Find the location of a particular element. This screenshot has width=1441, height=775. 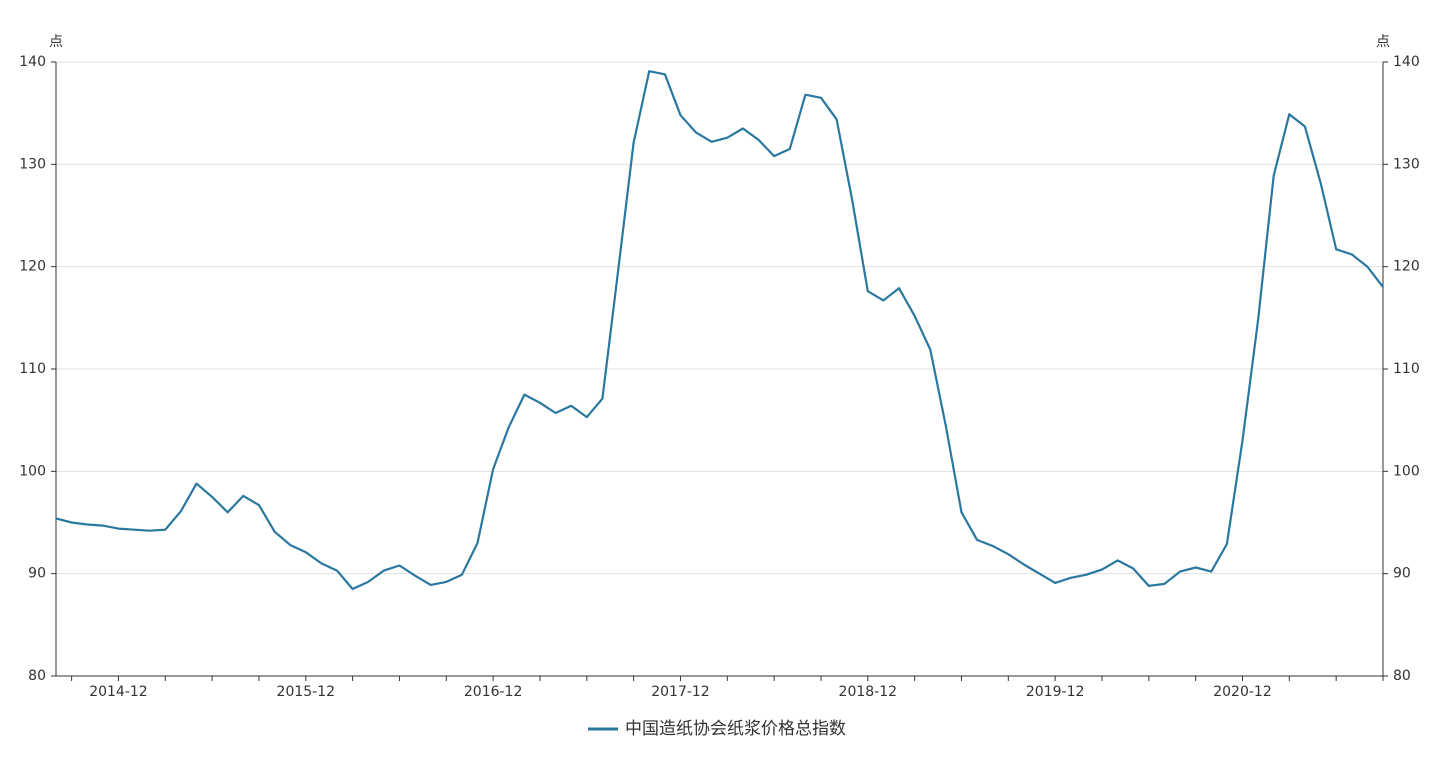

x-tick-label: 2017-12 is located at coordinates (680, 692).